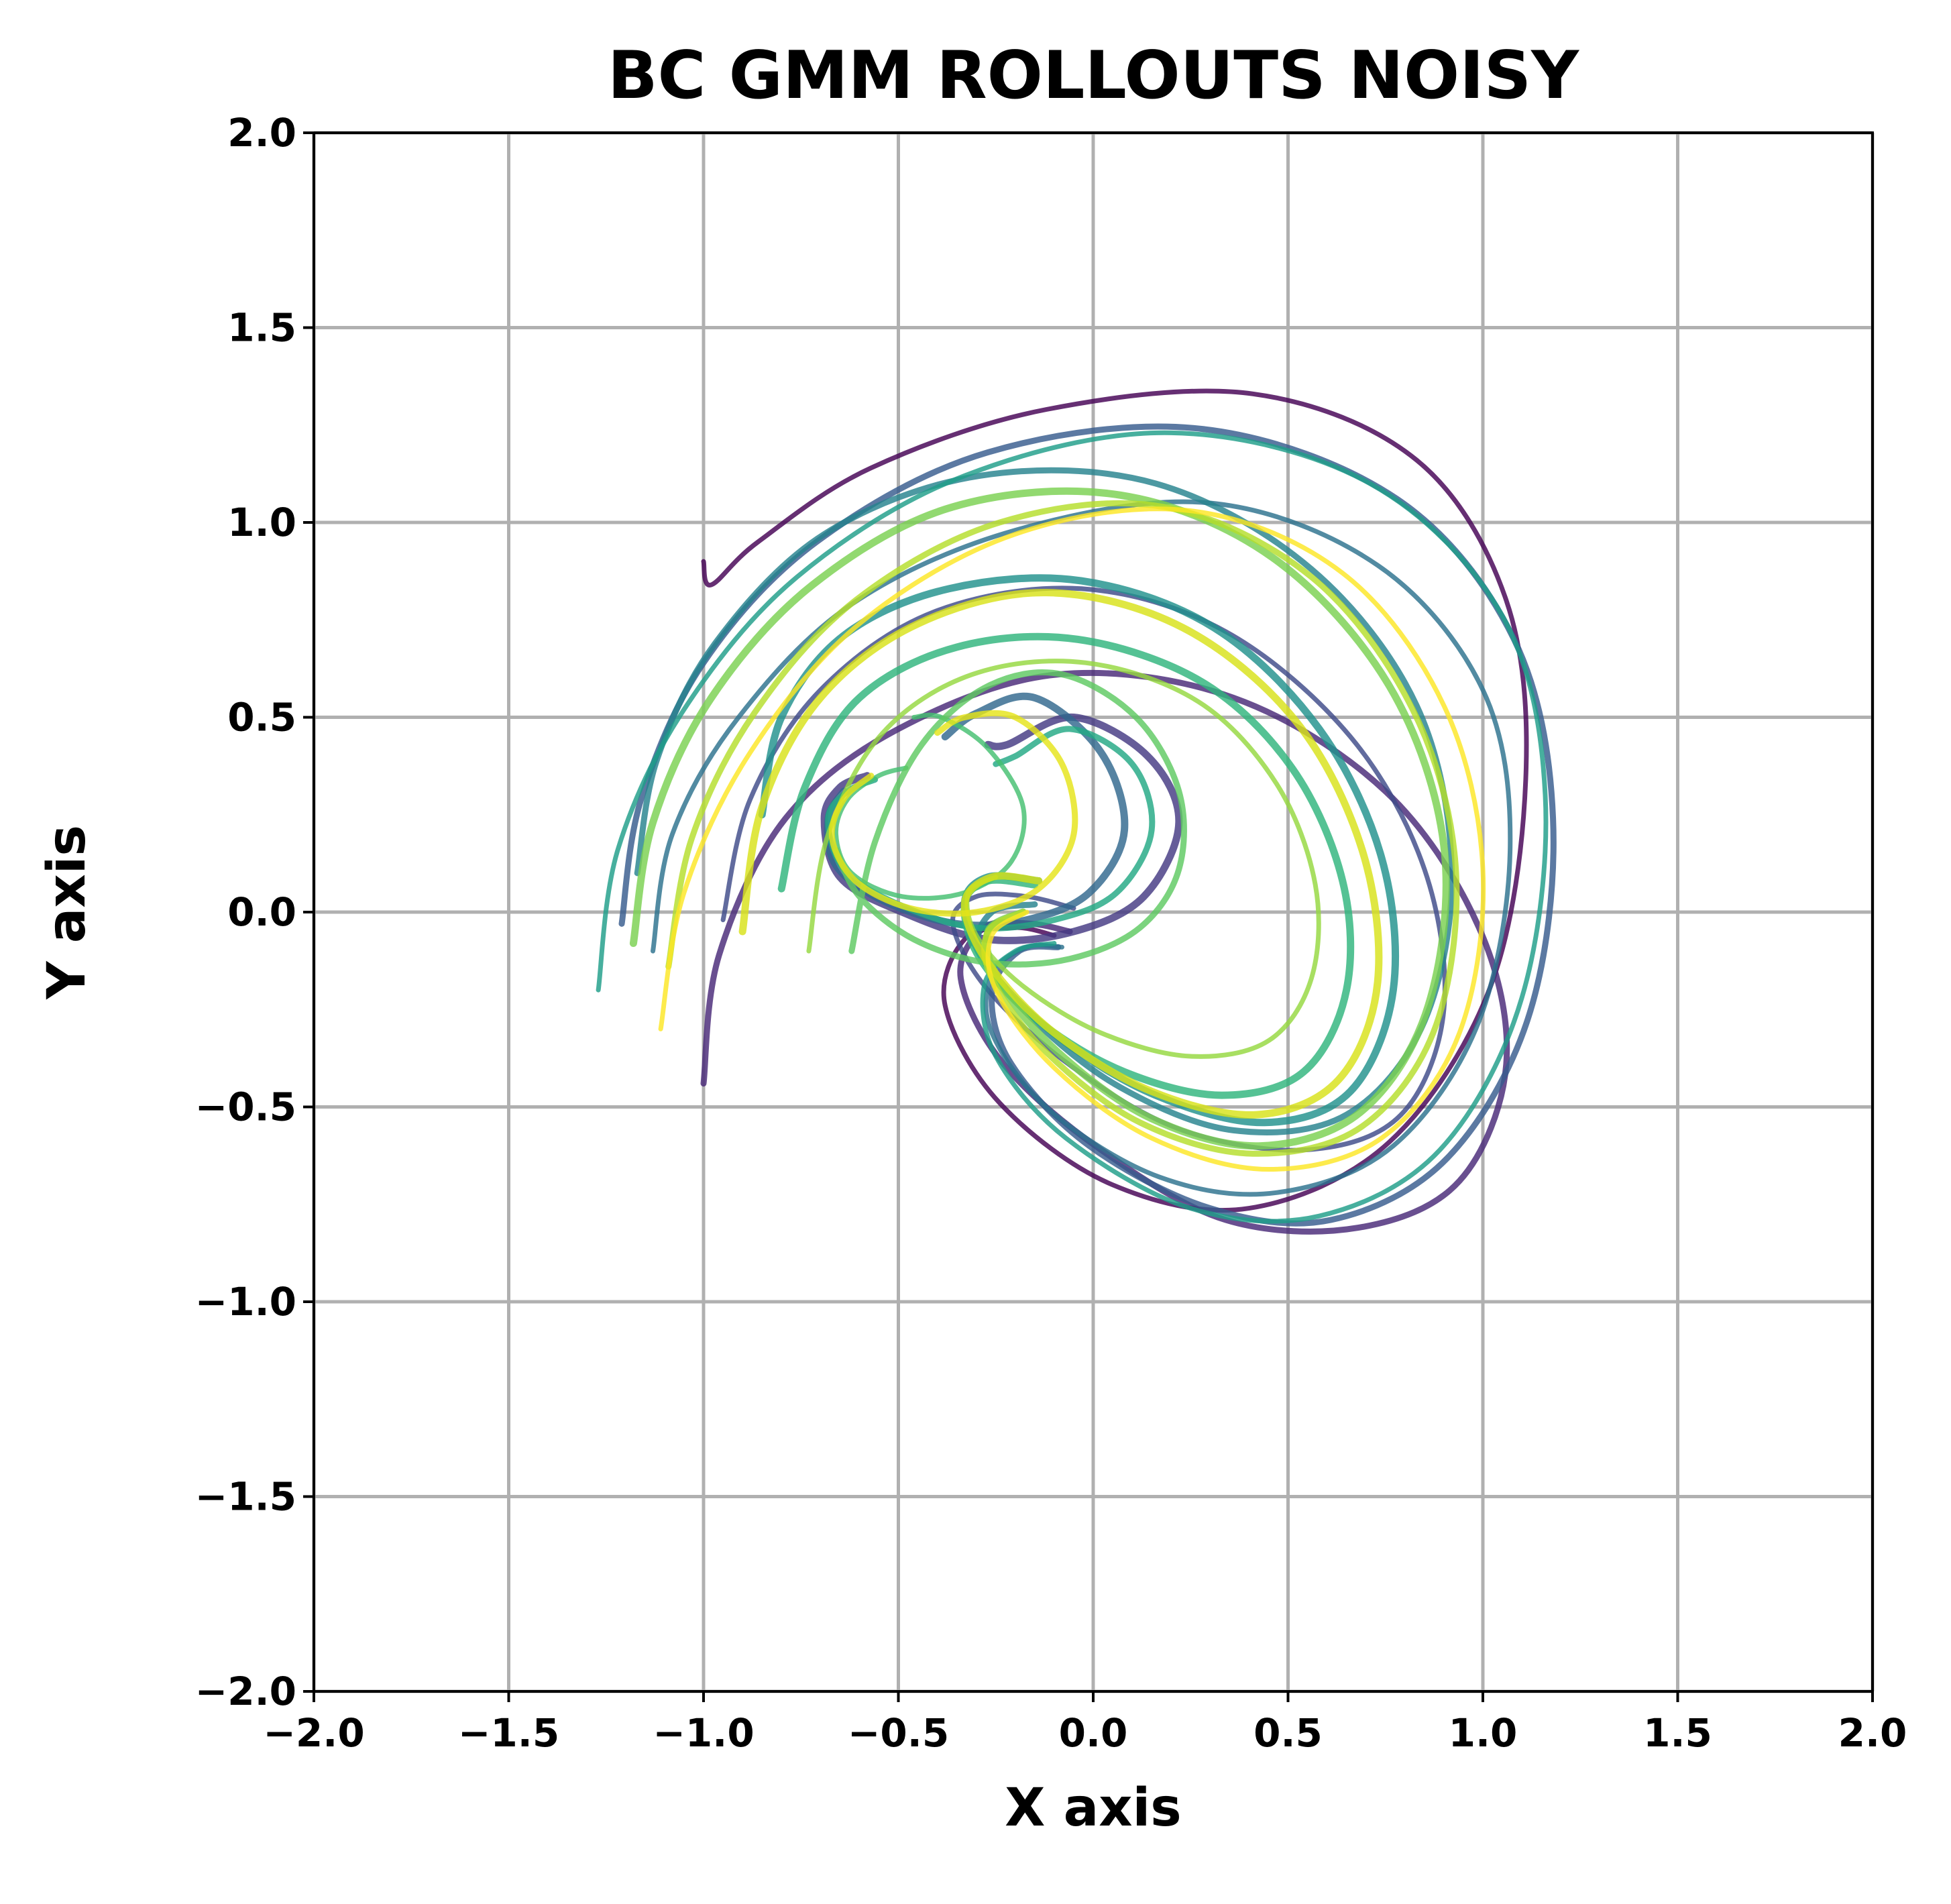  What do you see at coordinates (261, 133) in the screenshot?
I see `y-tick-label-8: 2.0` at bounding box center [261, 133].